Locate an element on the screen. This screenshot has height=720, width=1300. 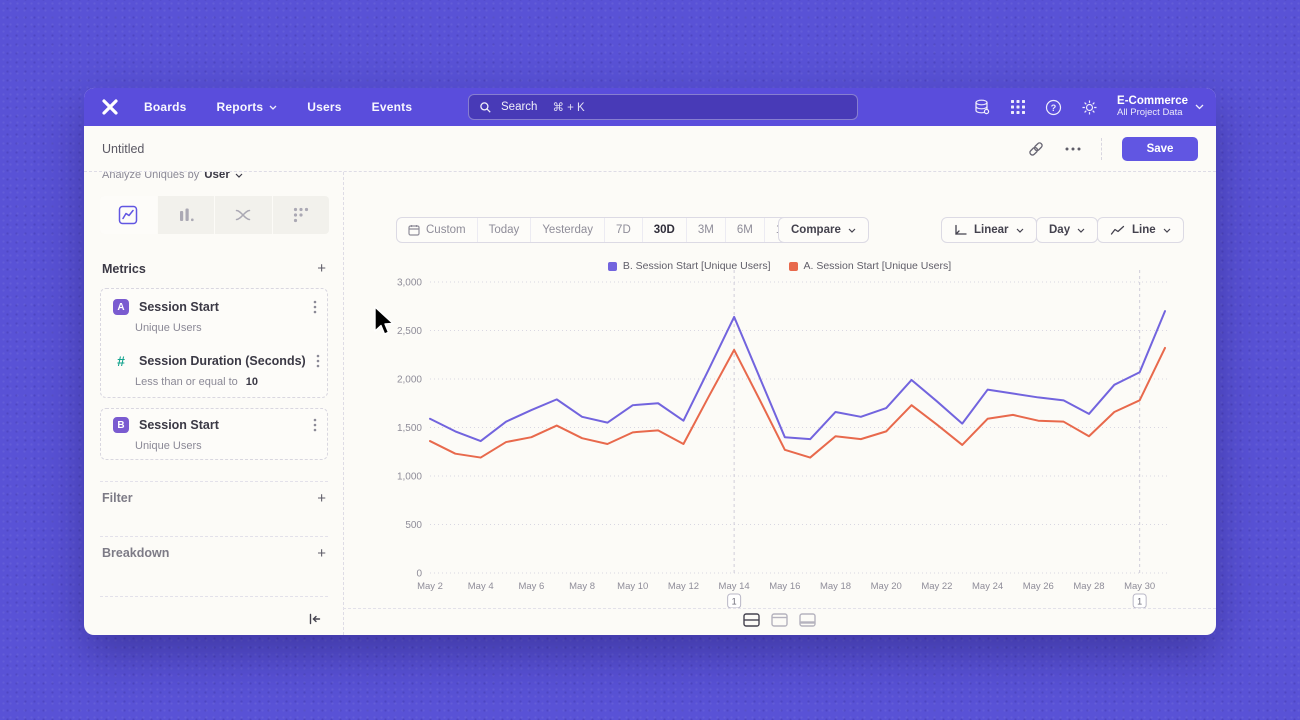
top-navbar: Boards Reports Users Events Search ⌘ + K is located at coordinates (650, 107).